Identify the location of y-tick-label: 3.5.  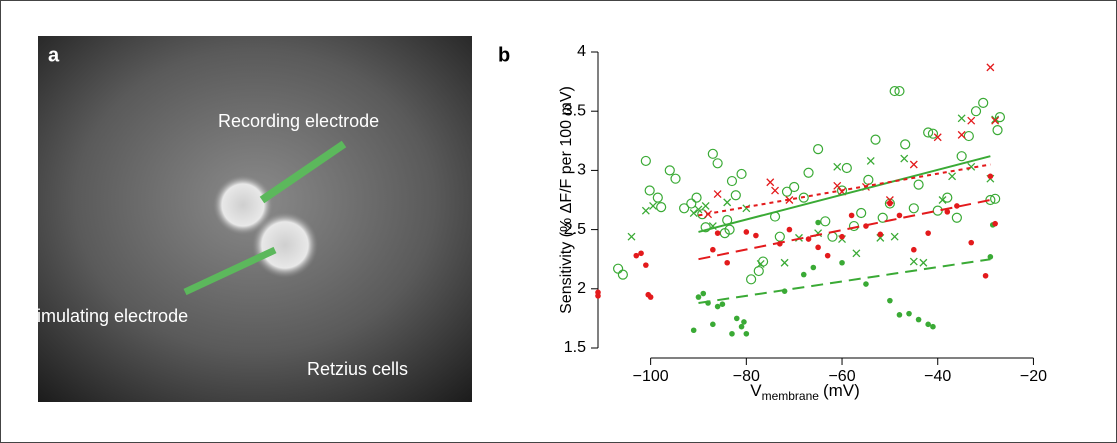
(575, 110).